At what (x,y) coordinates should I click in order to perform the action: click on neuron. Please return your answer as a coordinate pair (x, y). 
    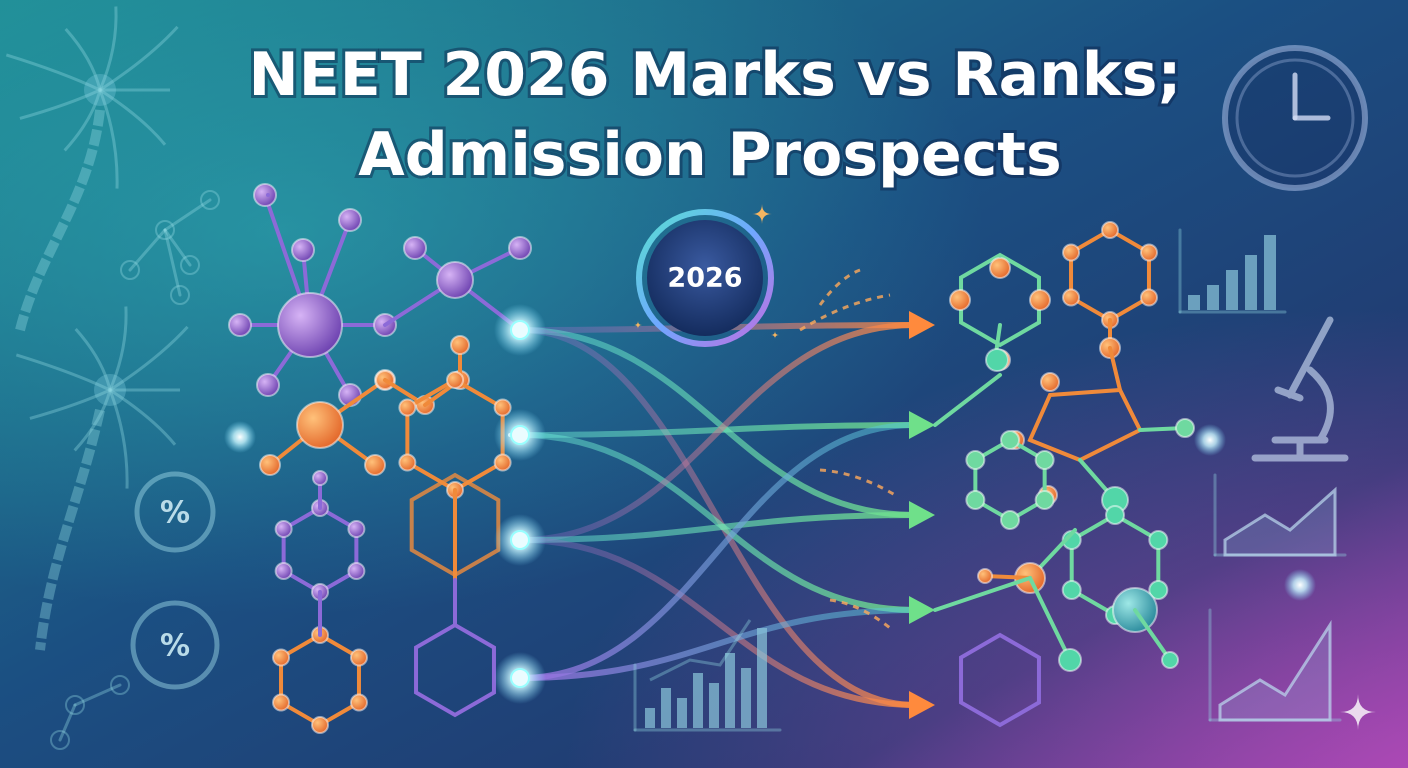
    Looking at the image, I should click on (110, 390).